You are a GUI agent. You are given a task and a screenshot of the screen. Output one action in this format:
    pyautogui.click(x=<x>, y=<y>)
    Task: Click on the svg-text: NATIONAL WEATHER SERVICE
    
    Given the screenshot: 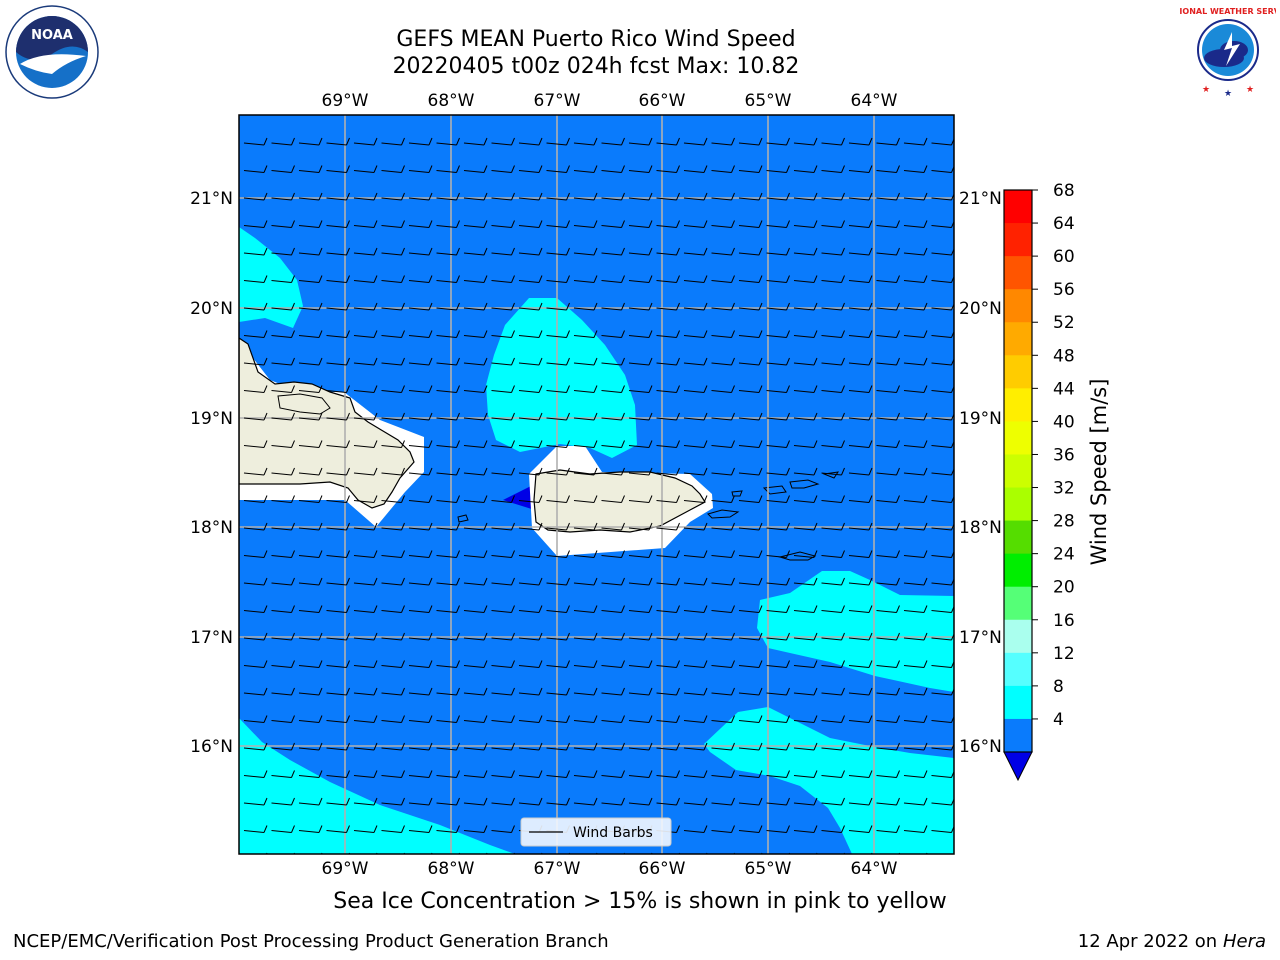 What is the action you would take?
    pyautogui.click(x=1228, y=11)
    